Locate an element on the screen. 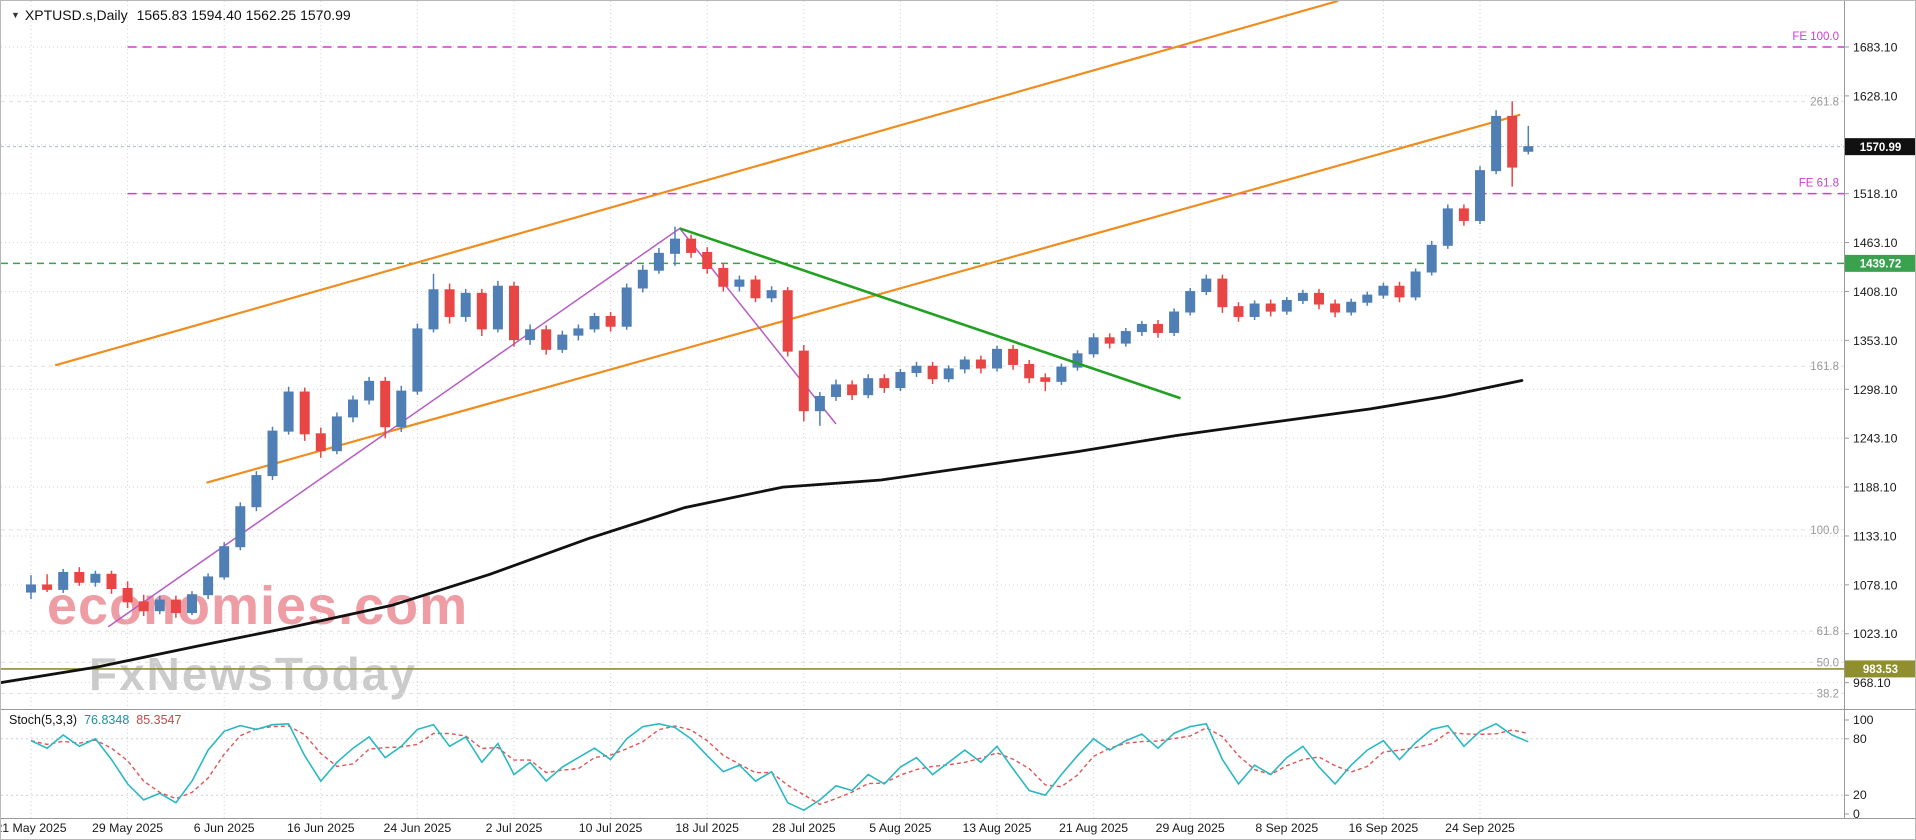  price-tag-label: 1439.72 is located at coordinates (1881, 265).